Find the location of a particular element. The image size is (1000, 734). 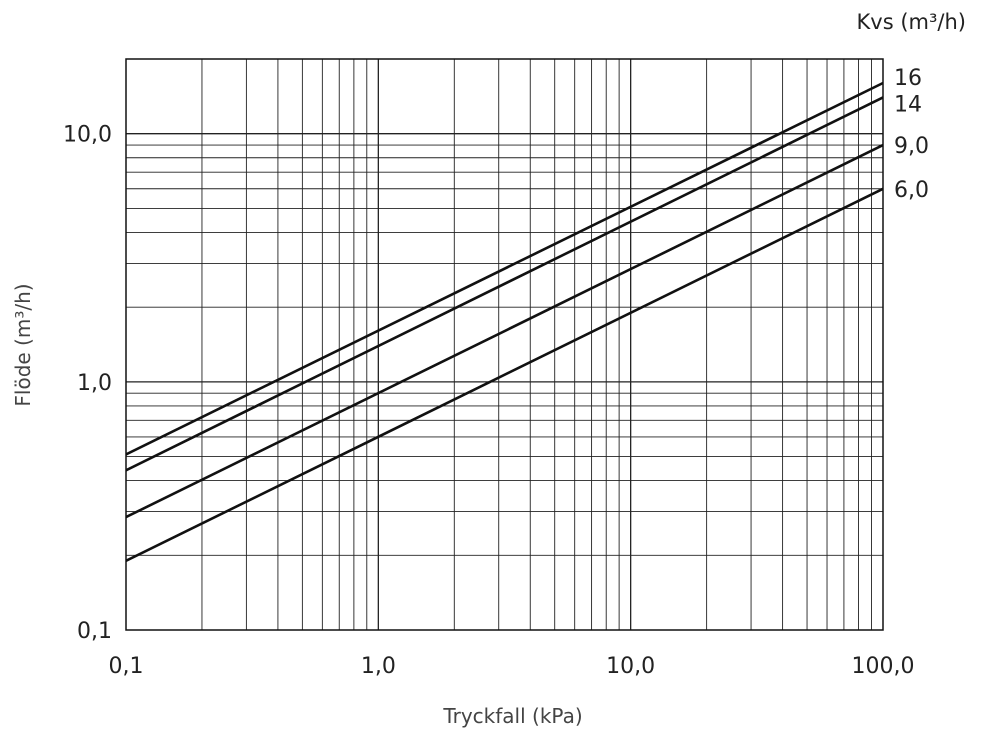

series-label: 16 is located at coordinates (908, 78).